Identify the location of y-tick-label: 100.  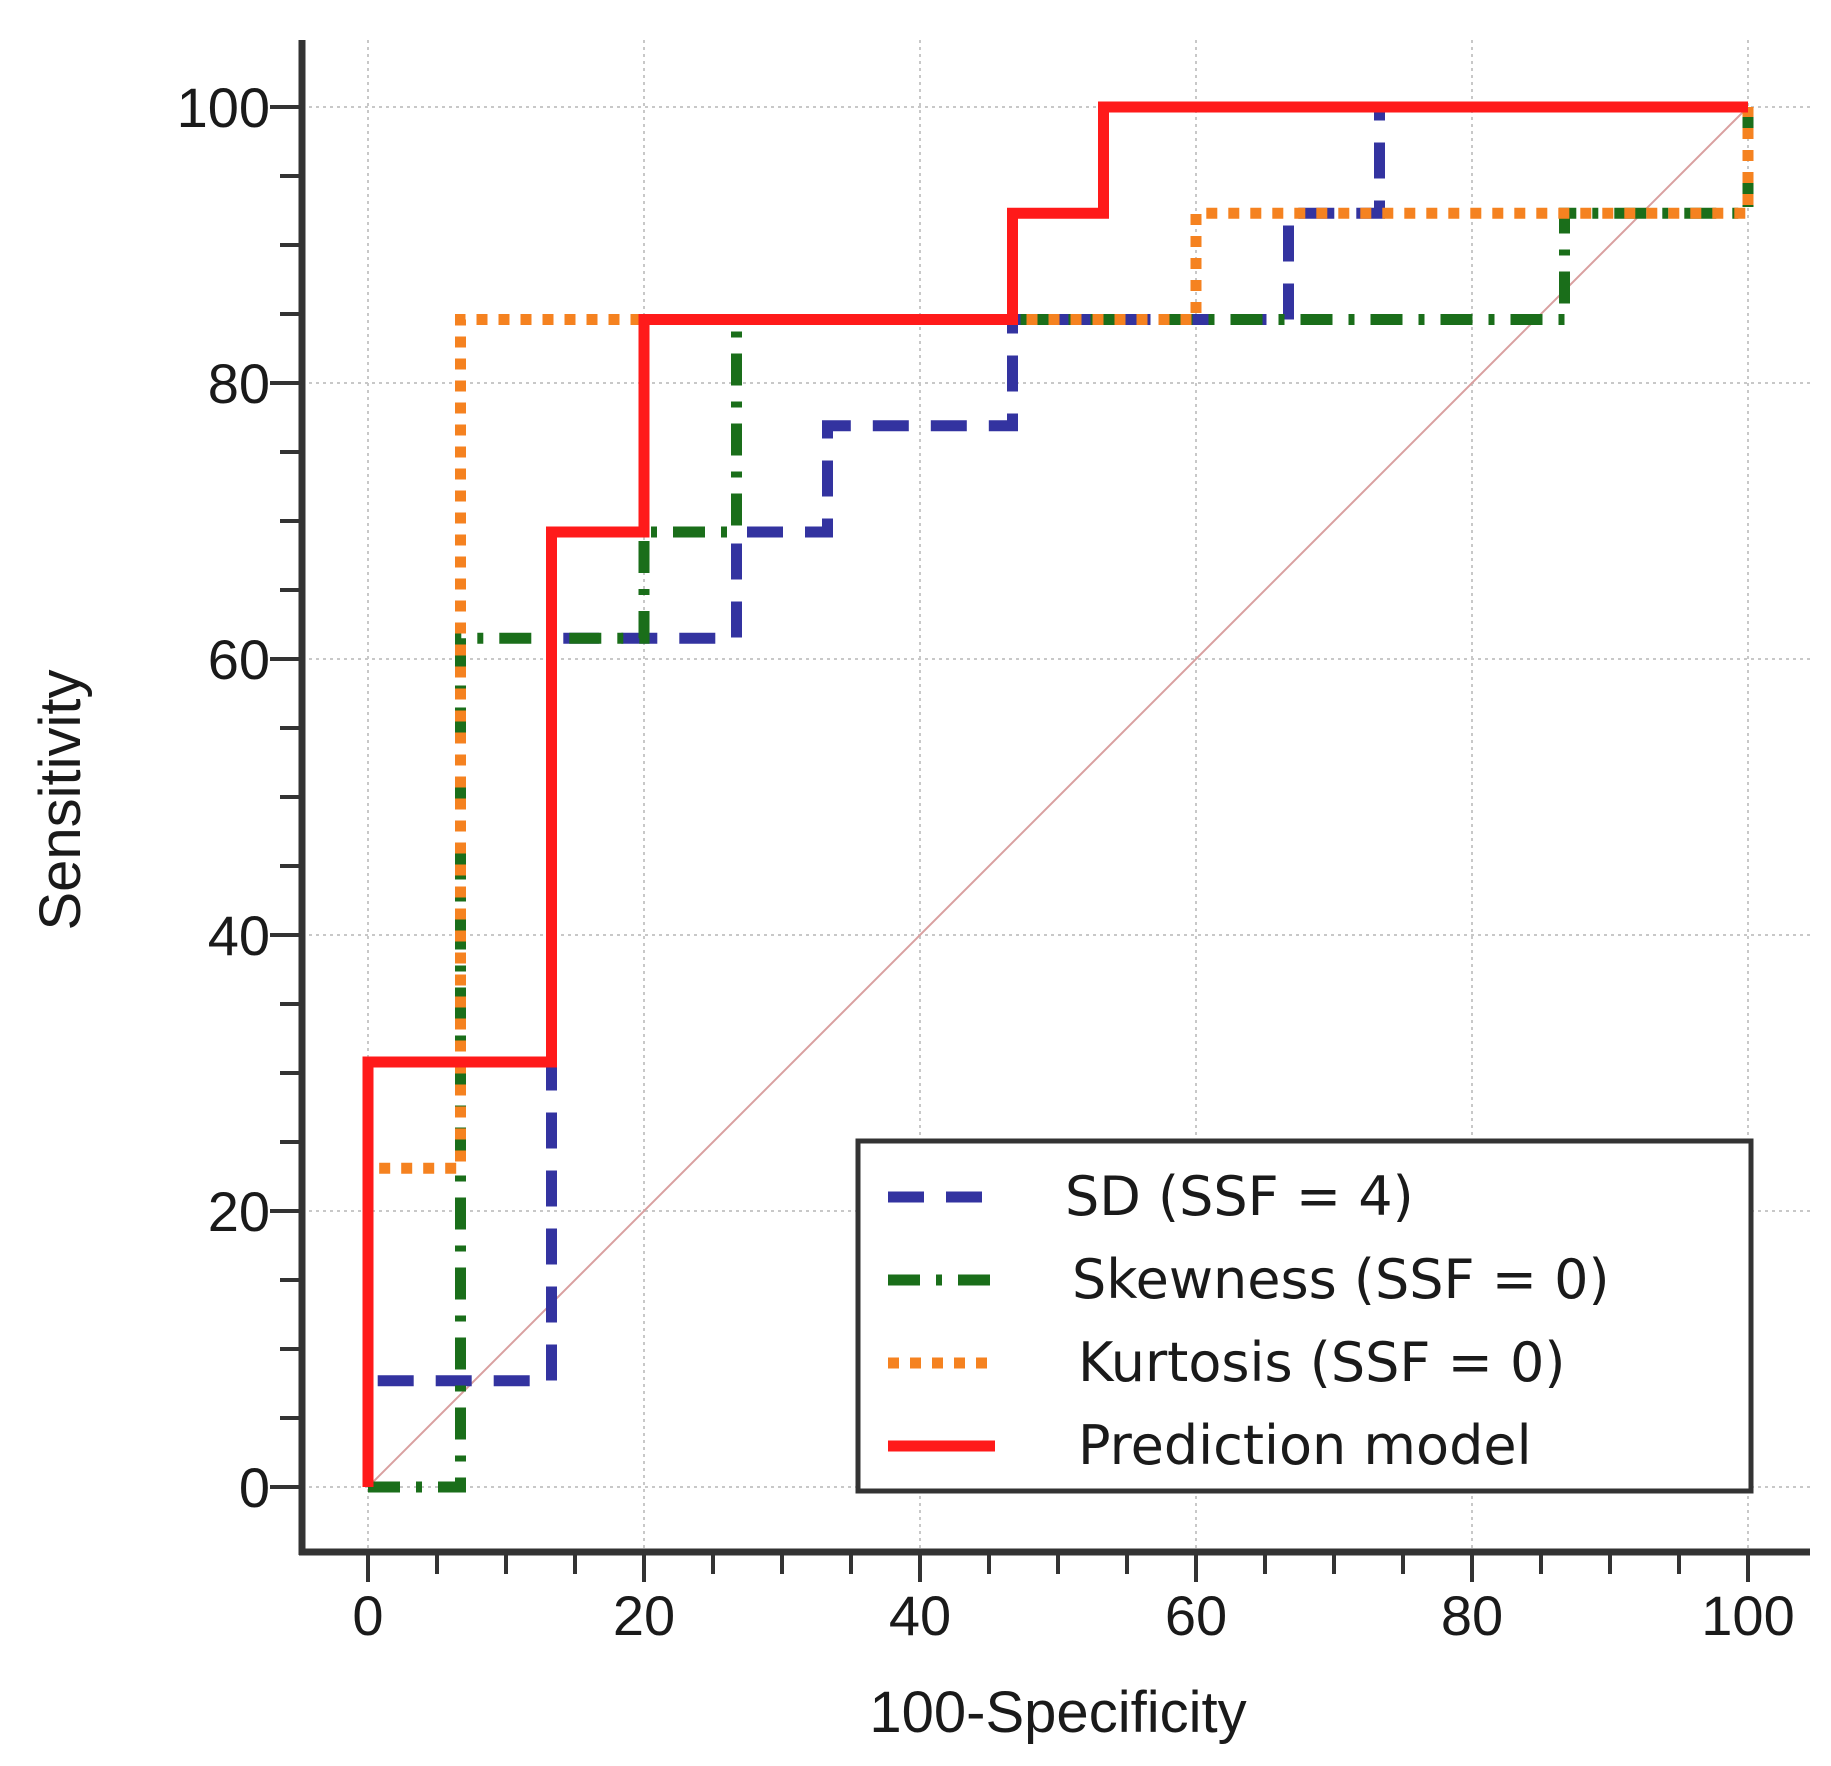
(223, 107).